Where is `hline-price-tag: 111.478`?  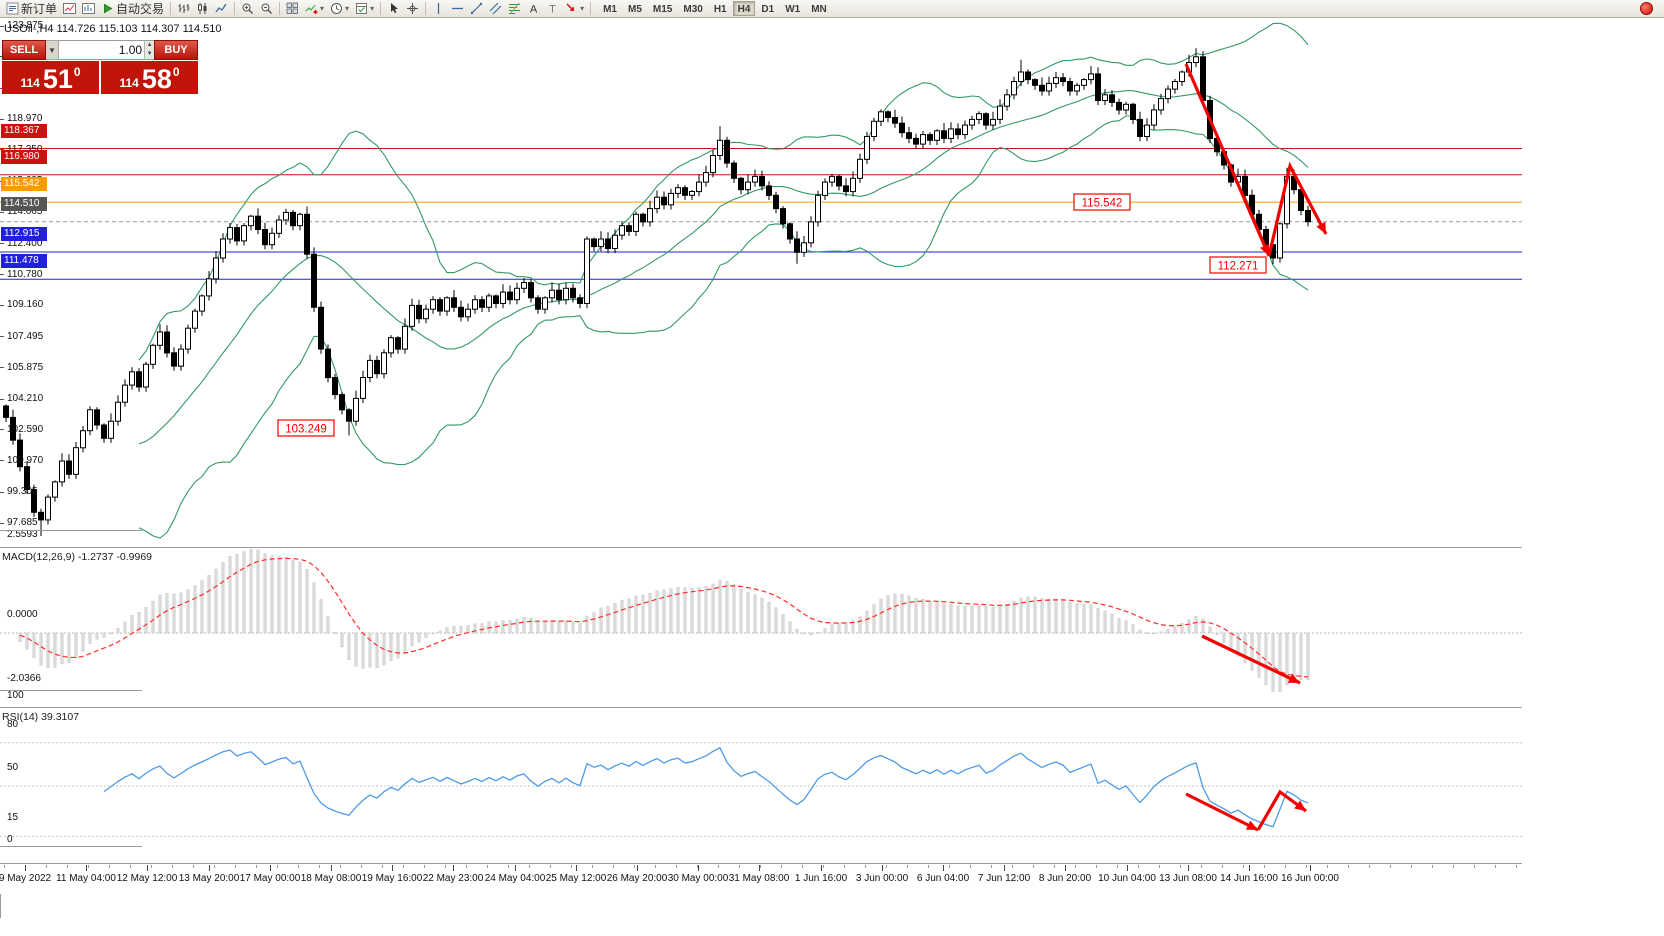
hline-price-tag: 111.478 is located at coordinates (24, 261).